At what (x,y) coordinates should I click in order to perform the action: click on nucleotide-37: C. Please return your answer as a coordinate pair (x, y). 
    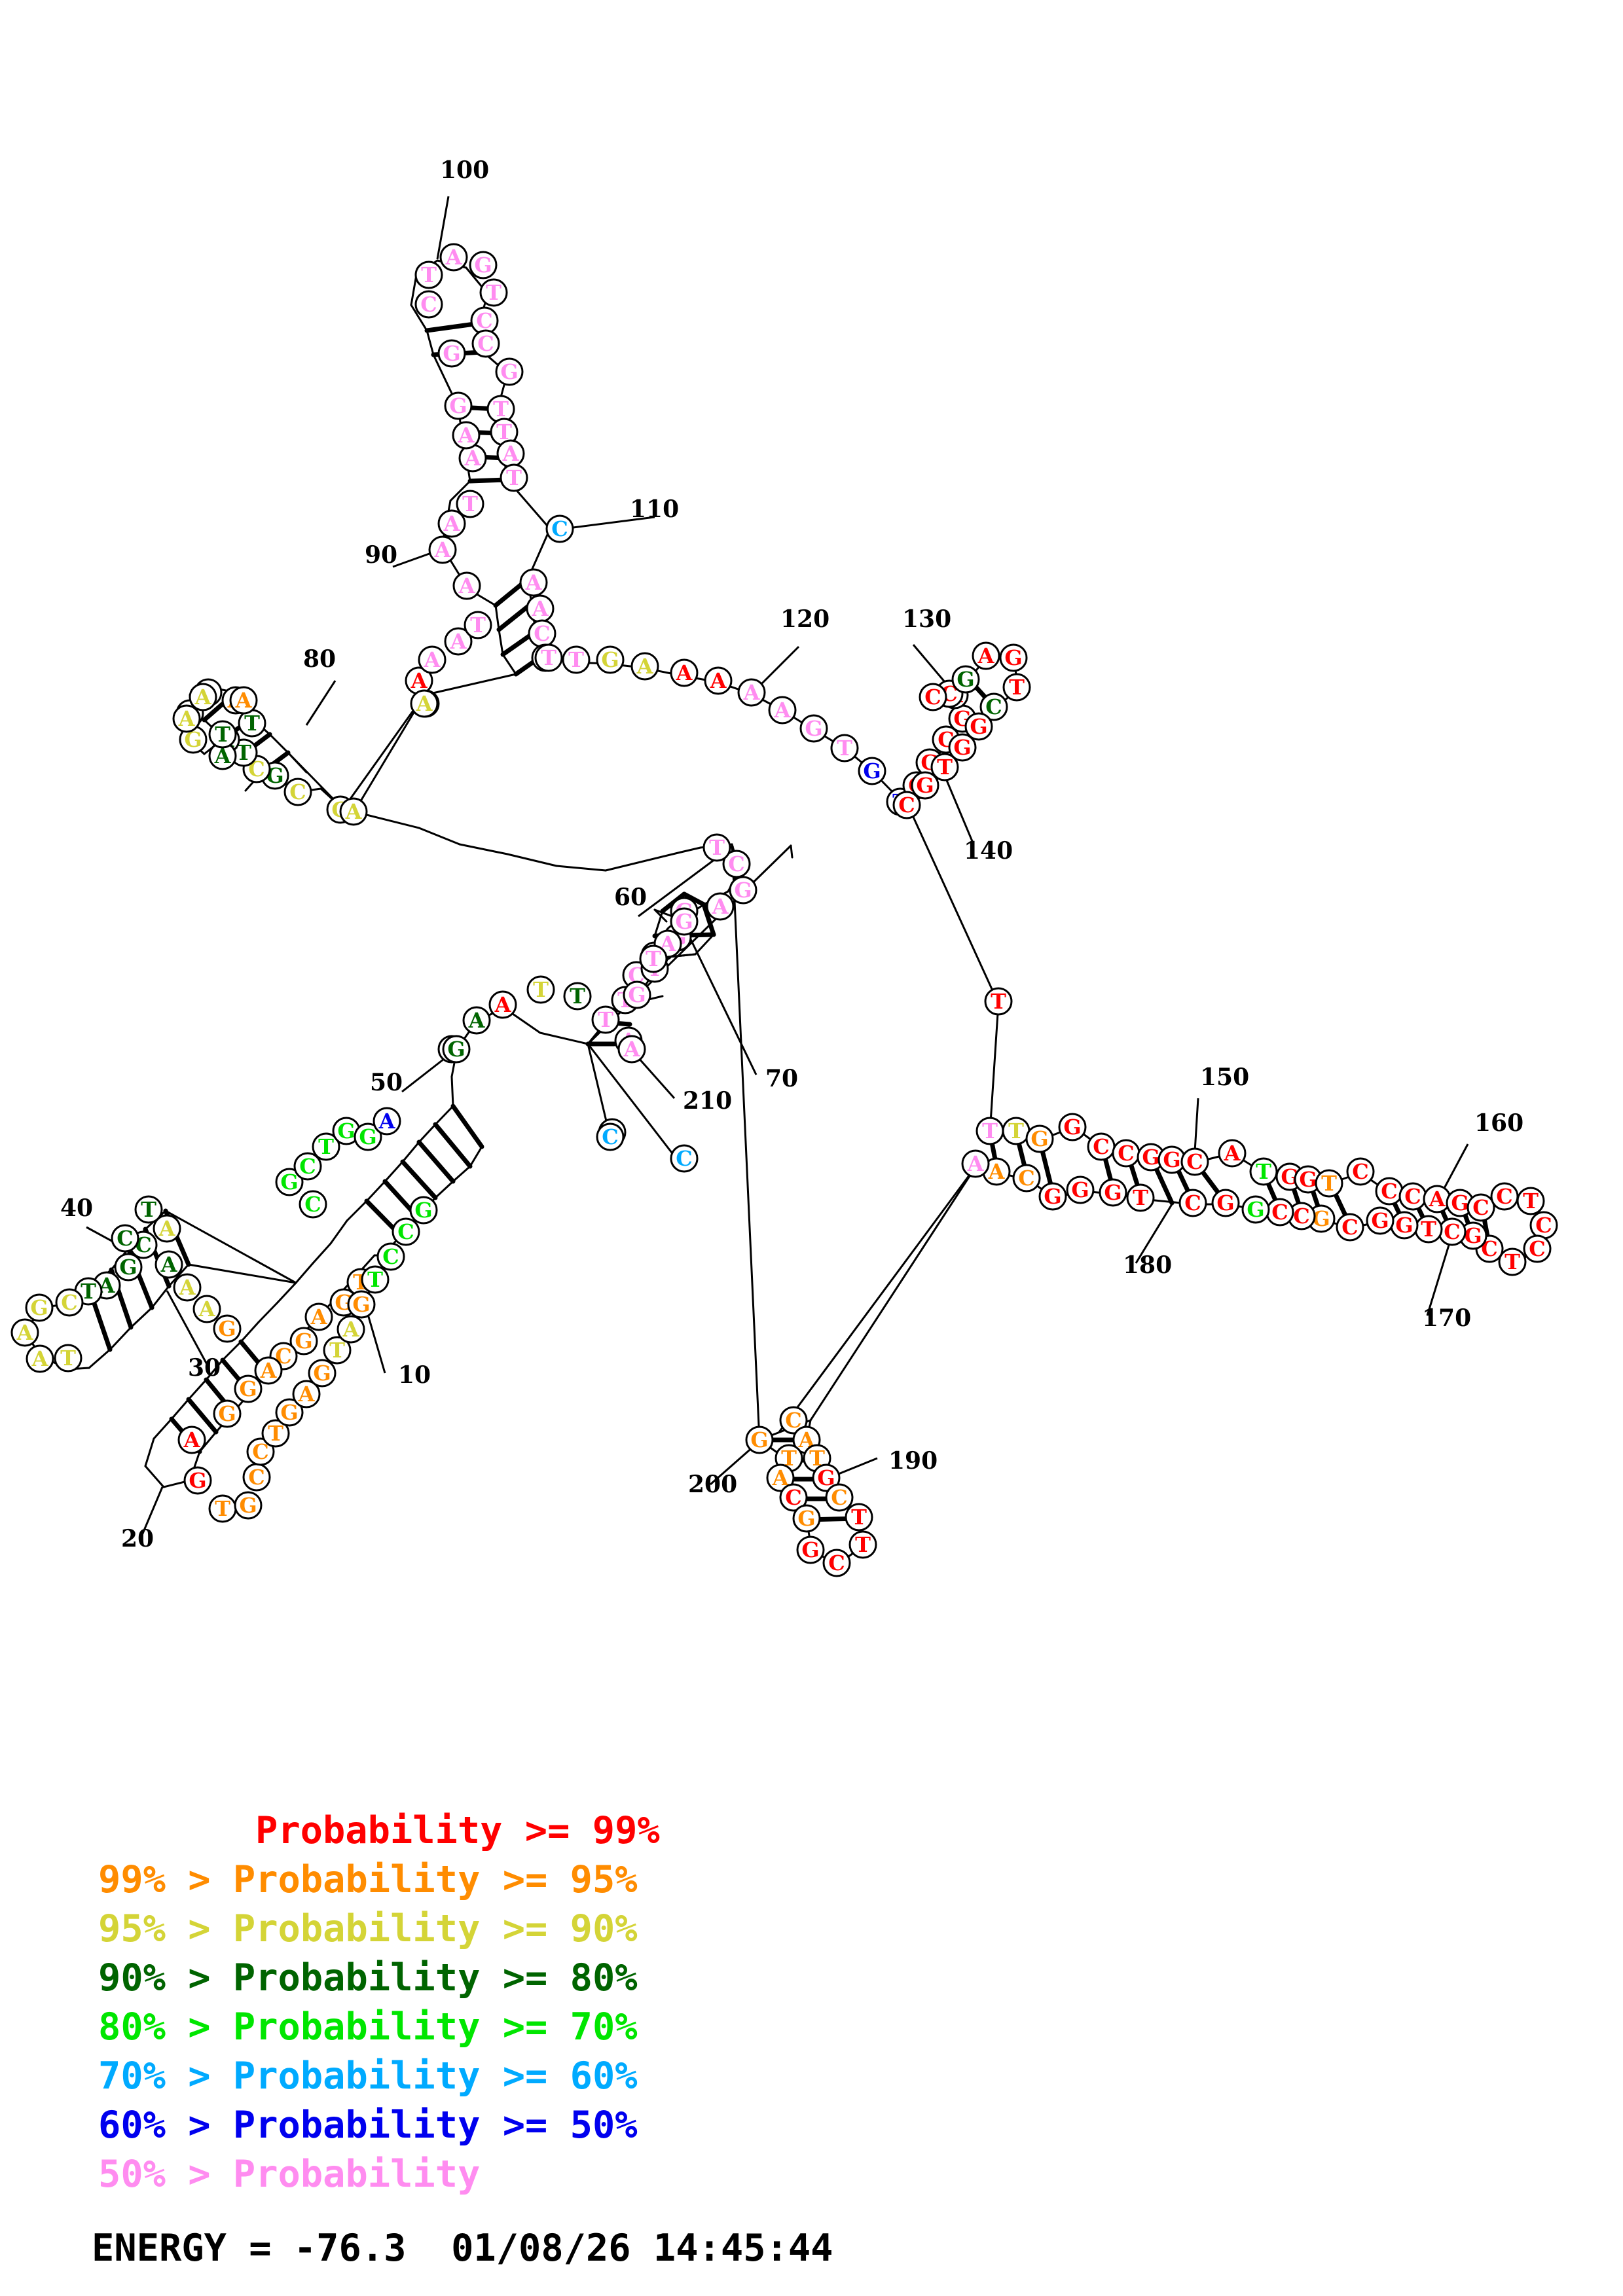
    Looking at the image, I should click on (69, 1302).